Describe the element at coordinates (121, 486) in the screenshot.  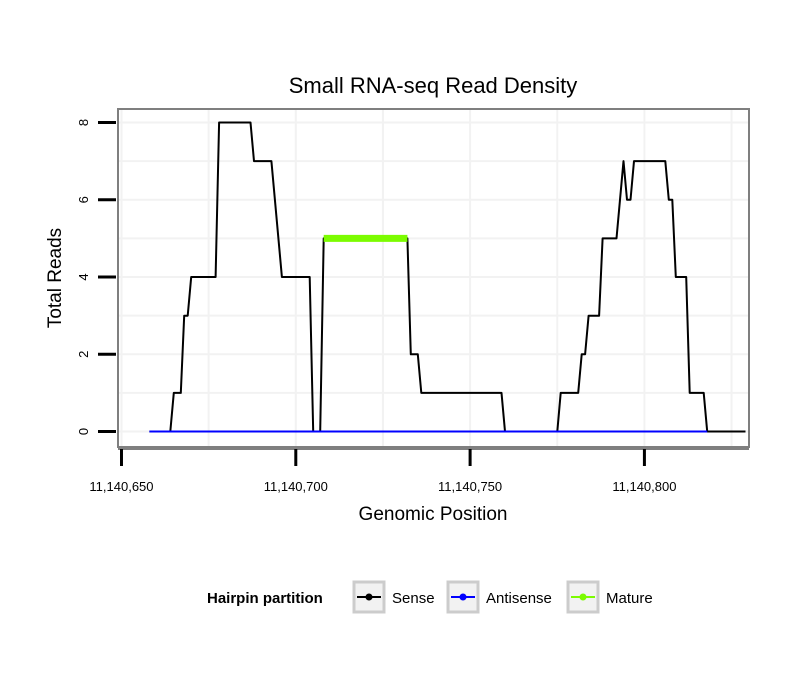
I see `x-tick-label: 11,140,650` at that location.